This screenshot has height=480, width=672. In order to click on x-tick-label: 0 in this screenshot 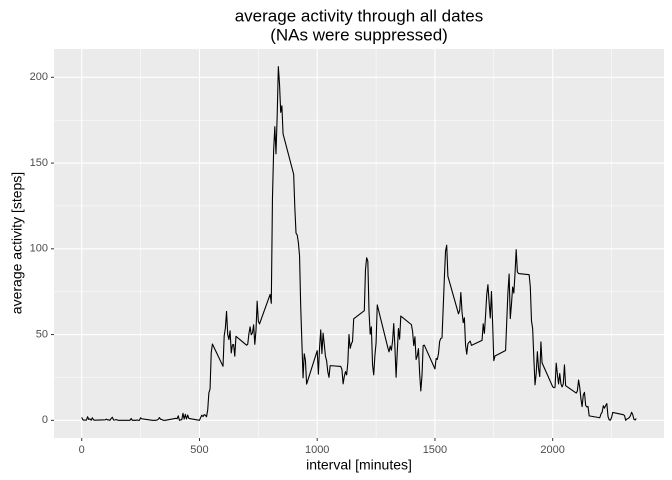, I will do `click(82, 450)`.